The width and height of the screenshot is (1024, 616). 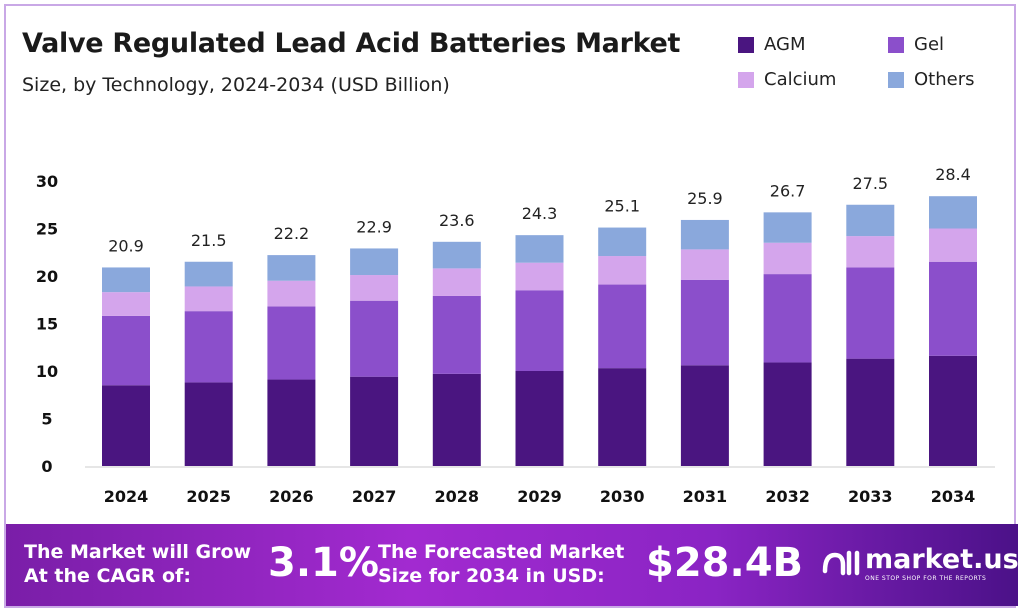 I want to click on total-label: 24.3, so click(x=540, y=213).